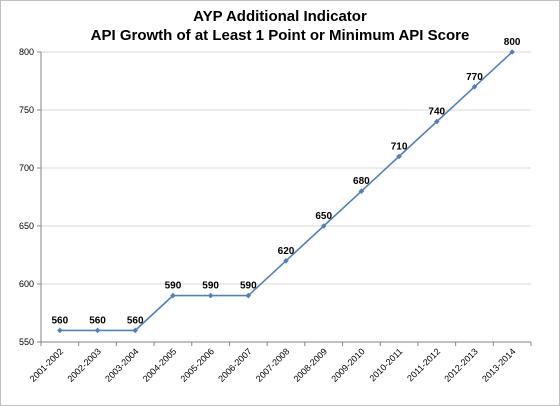 This screenshot has height=406, width=560. Describe the element at coordinates (248, 286) in the screenshot. I see `data-label-2006-2007: 590` at that location.